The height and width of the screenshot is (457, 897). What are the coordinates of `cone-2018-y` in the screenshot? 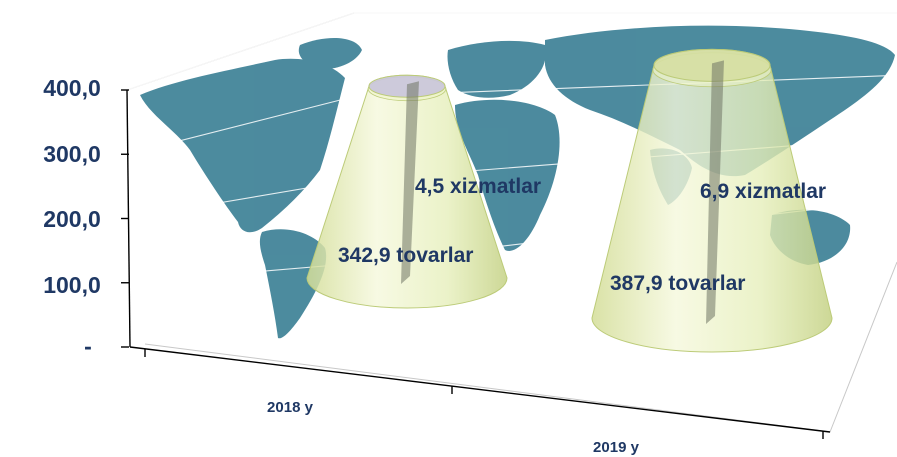 It's located at (407, 191).